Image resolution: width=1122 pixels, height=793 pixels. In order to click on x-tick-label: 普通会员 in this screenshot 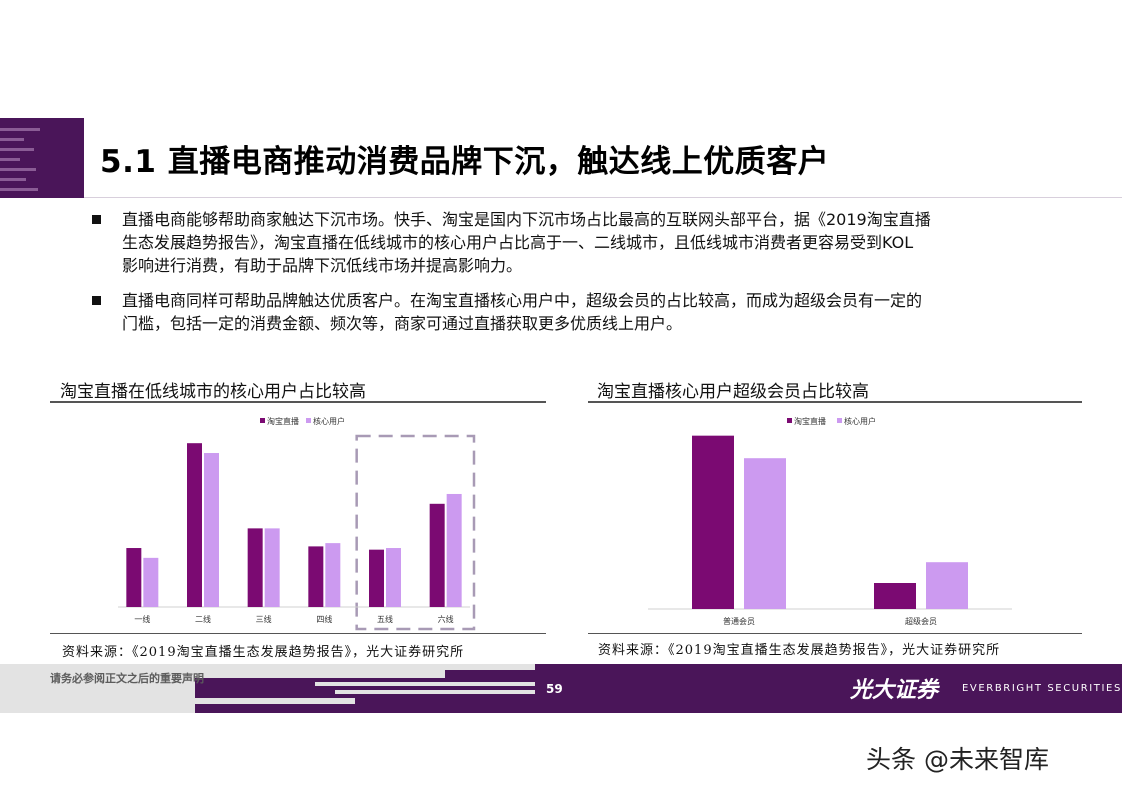, I will do `click(739, 621)`.